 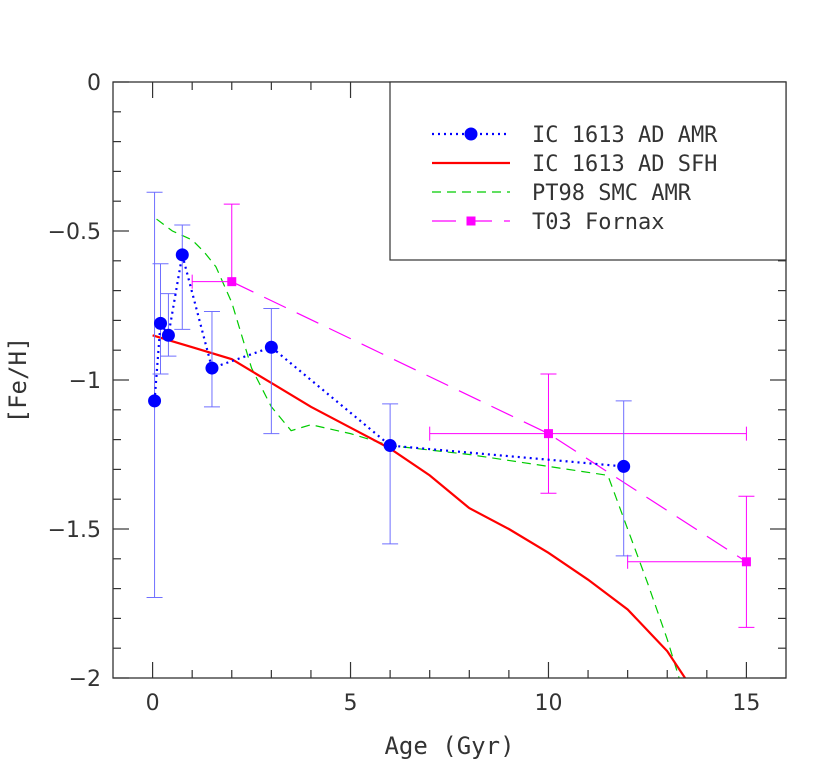 What do you see at coordinates (74, 232) in the screenshot?
I see `y-tick-label: −0.5` at bounding box center [74, 232].